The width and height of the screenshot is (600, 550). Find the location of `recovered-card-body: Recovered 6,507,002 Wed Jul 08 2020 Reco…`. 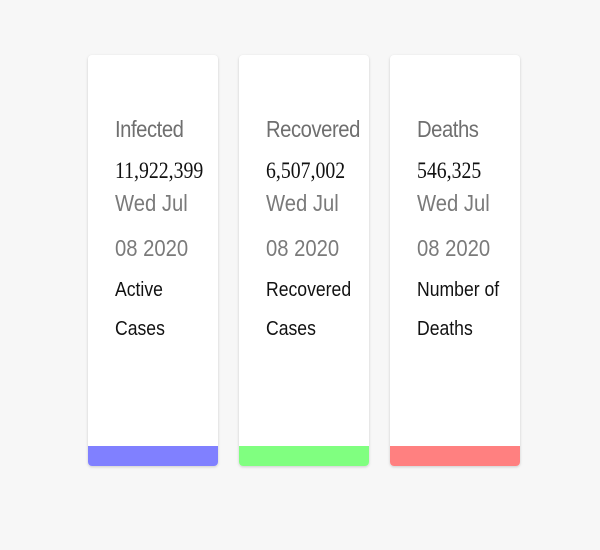

recovered-card-body: Recovered 6,507,002 Wed Jul 08 2020 Reco… is located at coordinates (313, 232).